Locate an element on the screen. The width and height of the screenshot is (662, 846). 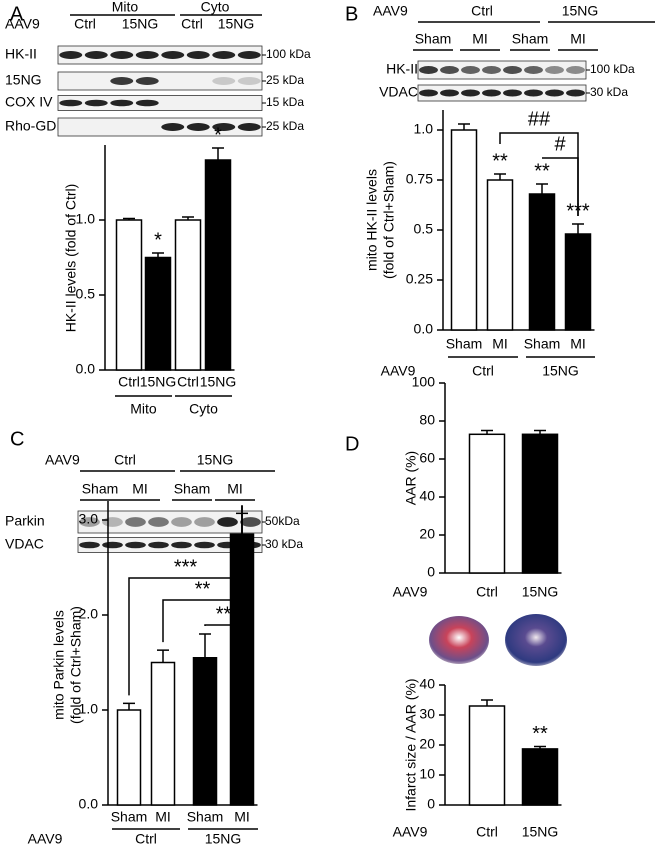
significance-label: * is located at coordinates (218, 135).